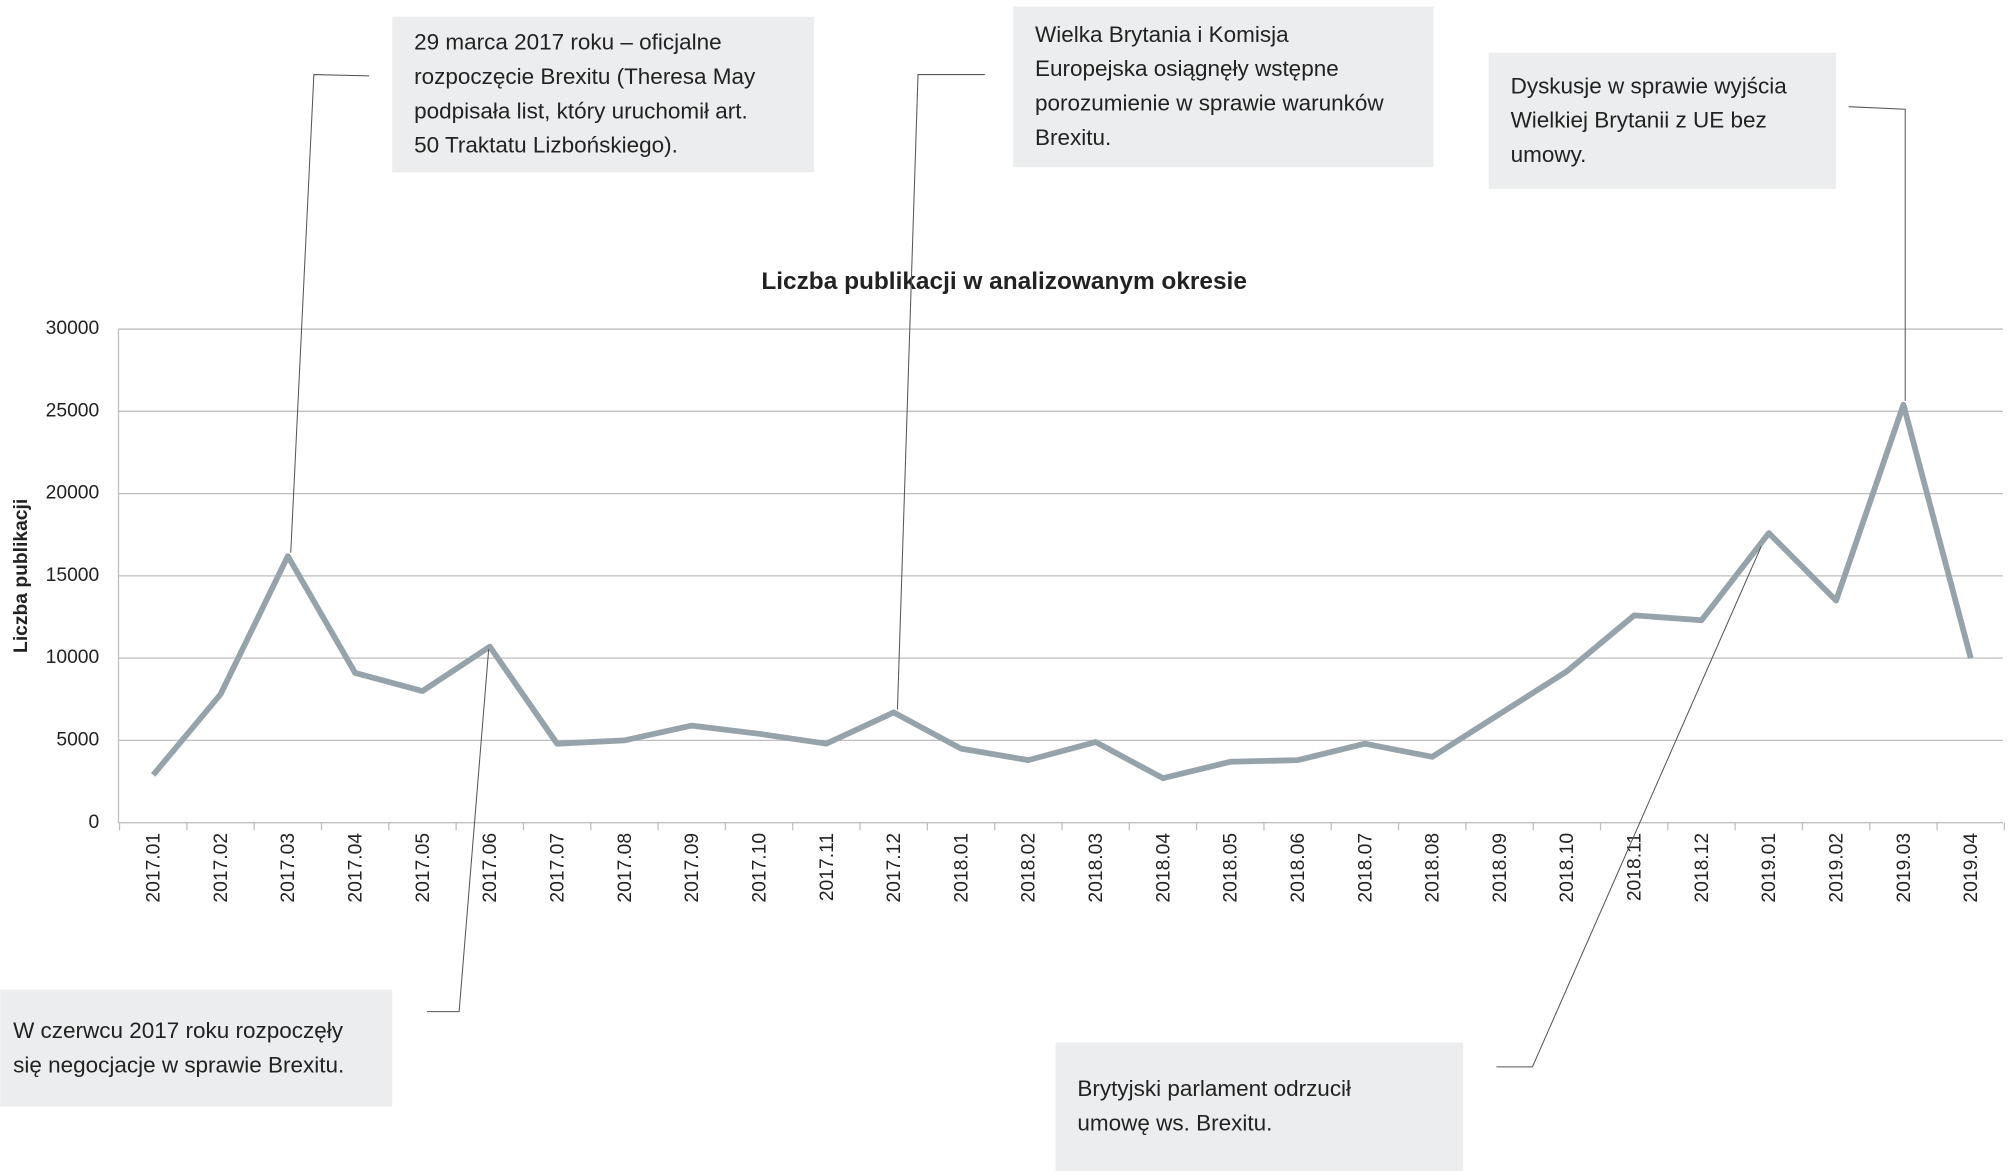  I want to click on y-tick-label: 5000, so click(77, 739).